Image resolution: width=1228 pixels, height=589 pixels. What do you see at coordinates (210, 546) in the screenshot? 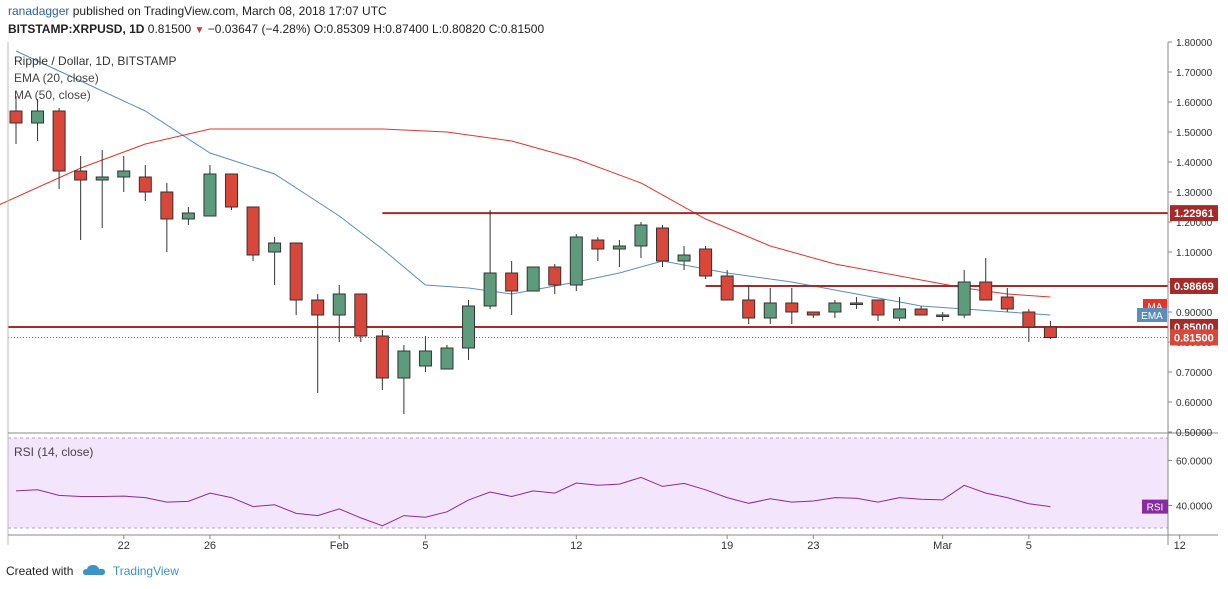
I see `x-tick-label: 26` at bounding box center [210, 546].